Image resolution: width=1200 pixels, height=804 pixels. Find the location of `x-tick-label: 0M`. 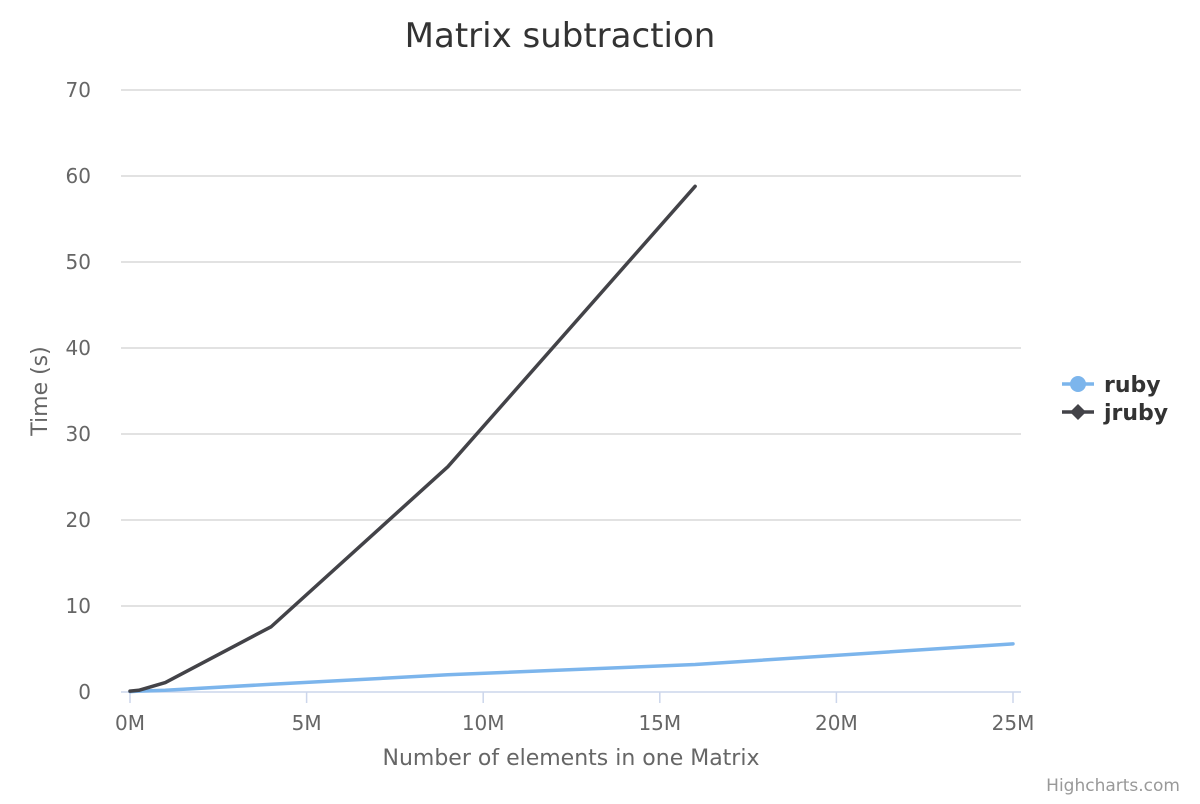

x-tick-label: 0M is located at coordinates (130, 723).